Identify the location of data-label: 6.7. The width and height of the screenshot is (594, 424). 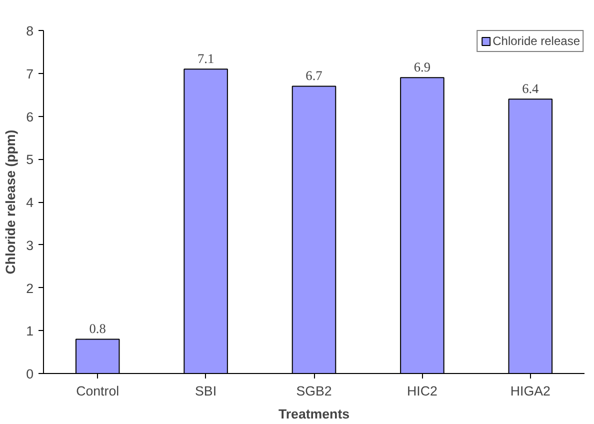
(314, 76).